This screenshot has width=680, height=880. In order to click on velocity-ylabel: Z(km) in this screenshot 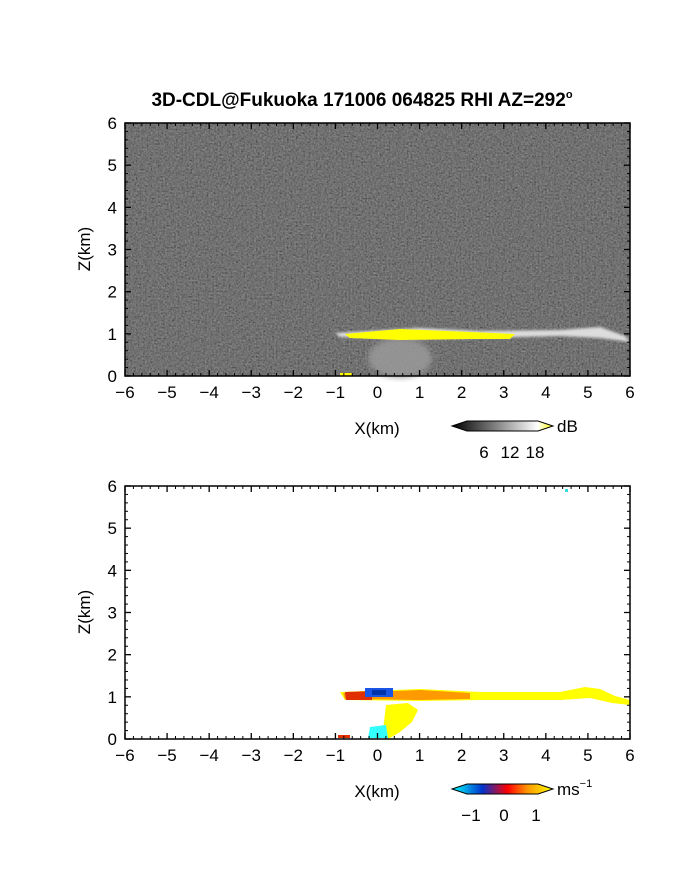, I will do `click(84, 612)`.